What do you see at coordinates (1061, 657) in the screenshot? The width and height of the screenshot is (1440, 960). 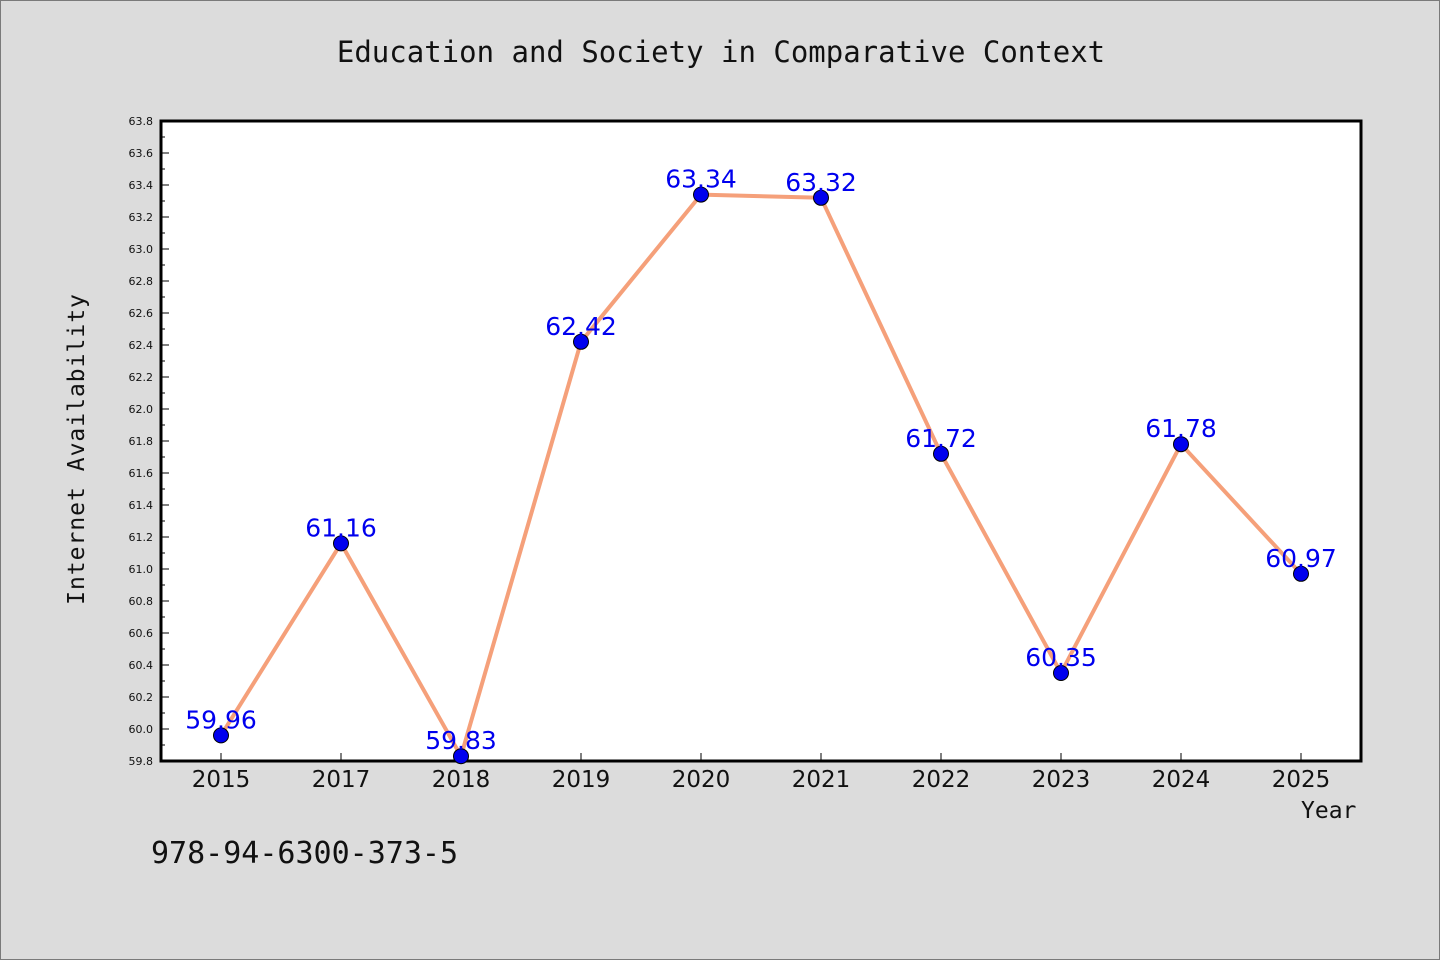 I see `data-label: 60.35` at bounding box center [1061, 657].